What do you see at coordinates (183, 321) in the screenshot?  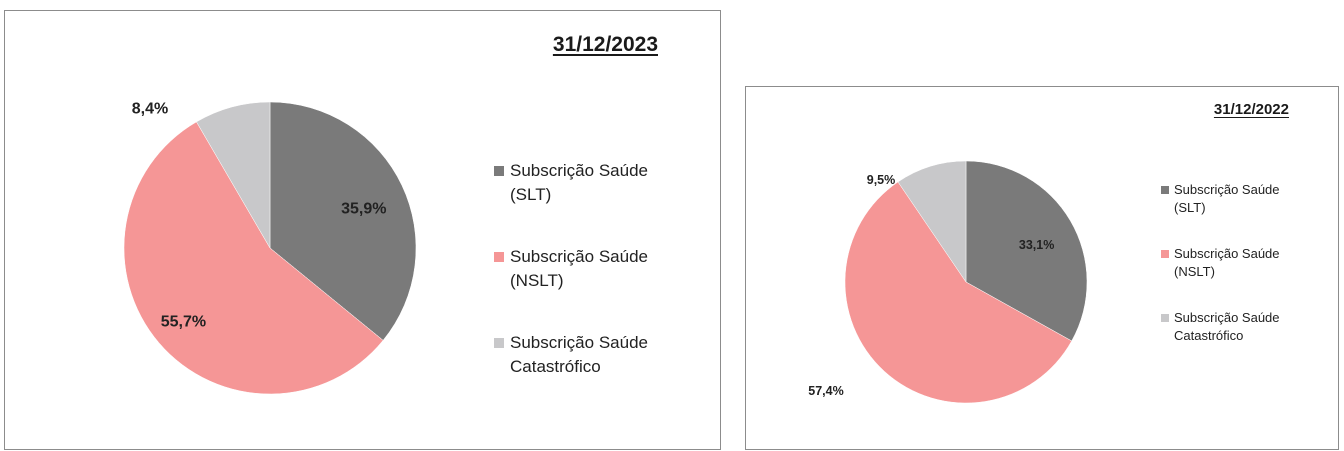 I see `data-label-nslt: 55,7%` at bounding box center [183, 321].